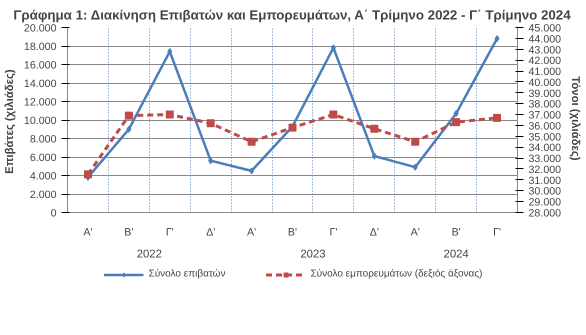 This screenshot has width=586, height=335. Describe the element at coordinates (43, 140) in the screenshot. I see `y-tick-label: 8.000` at that location.